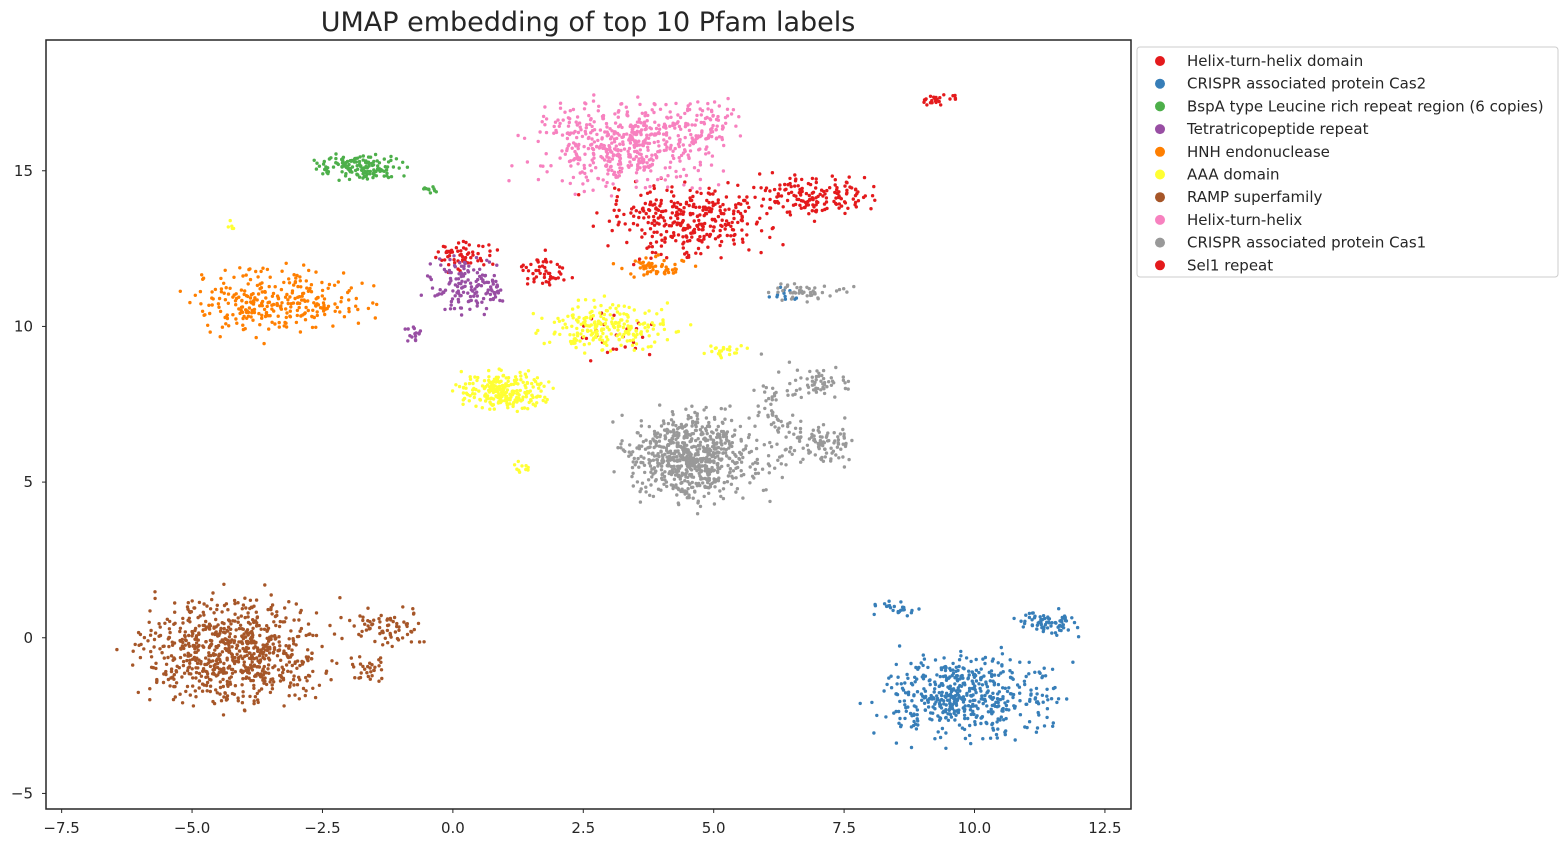 This screenshot has width=1567, height=848. Describe the element at coordinates (1262, 129) in the screenshot. I see `legend-item: Tetratricopeptide repeat` at that location.